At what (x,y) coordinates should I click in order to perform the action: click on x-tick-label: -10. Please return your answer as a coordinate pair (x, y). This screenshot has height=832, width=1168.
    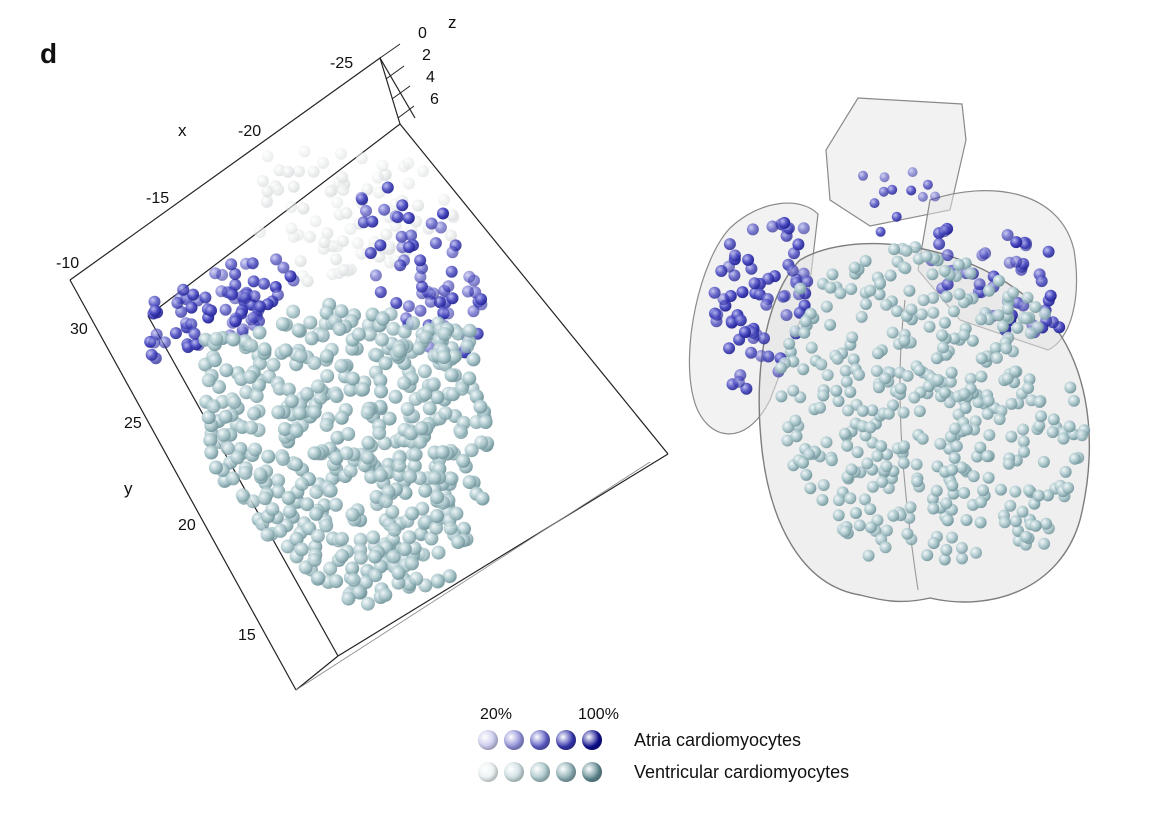
    Looking at the image, I should click on (67, 263).